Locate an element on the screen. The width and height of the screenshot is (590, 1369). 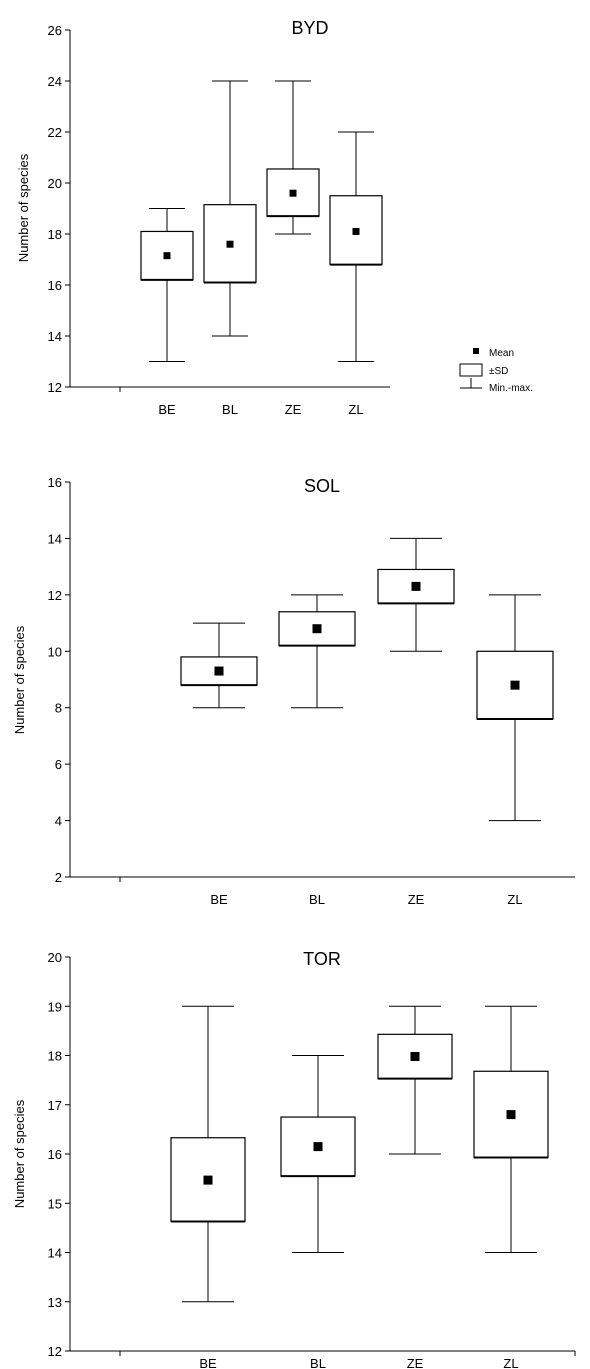
y-tick-label: 2 is located at coordinates (58, 877).